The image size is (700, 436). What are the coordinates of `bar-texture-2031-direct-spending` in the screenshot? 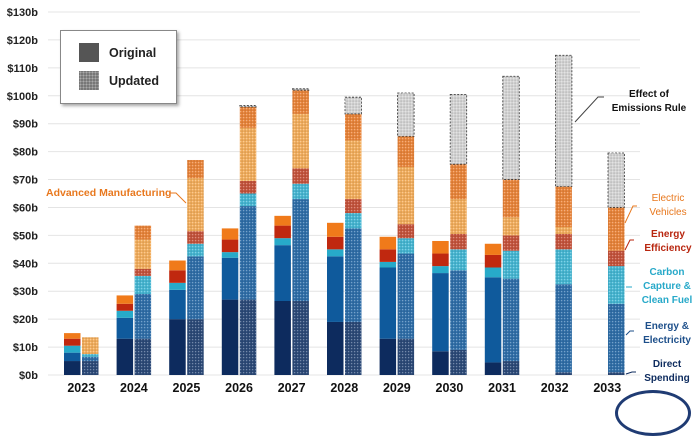 It's located at (511, 368).